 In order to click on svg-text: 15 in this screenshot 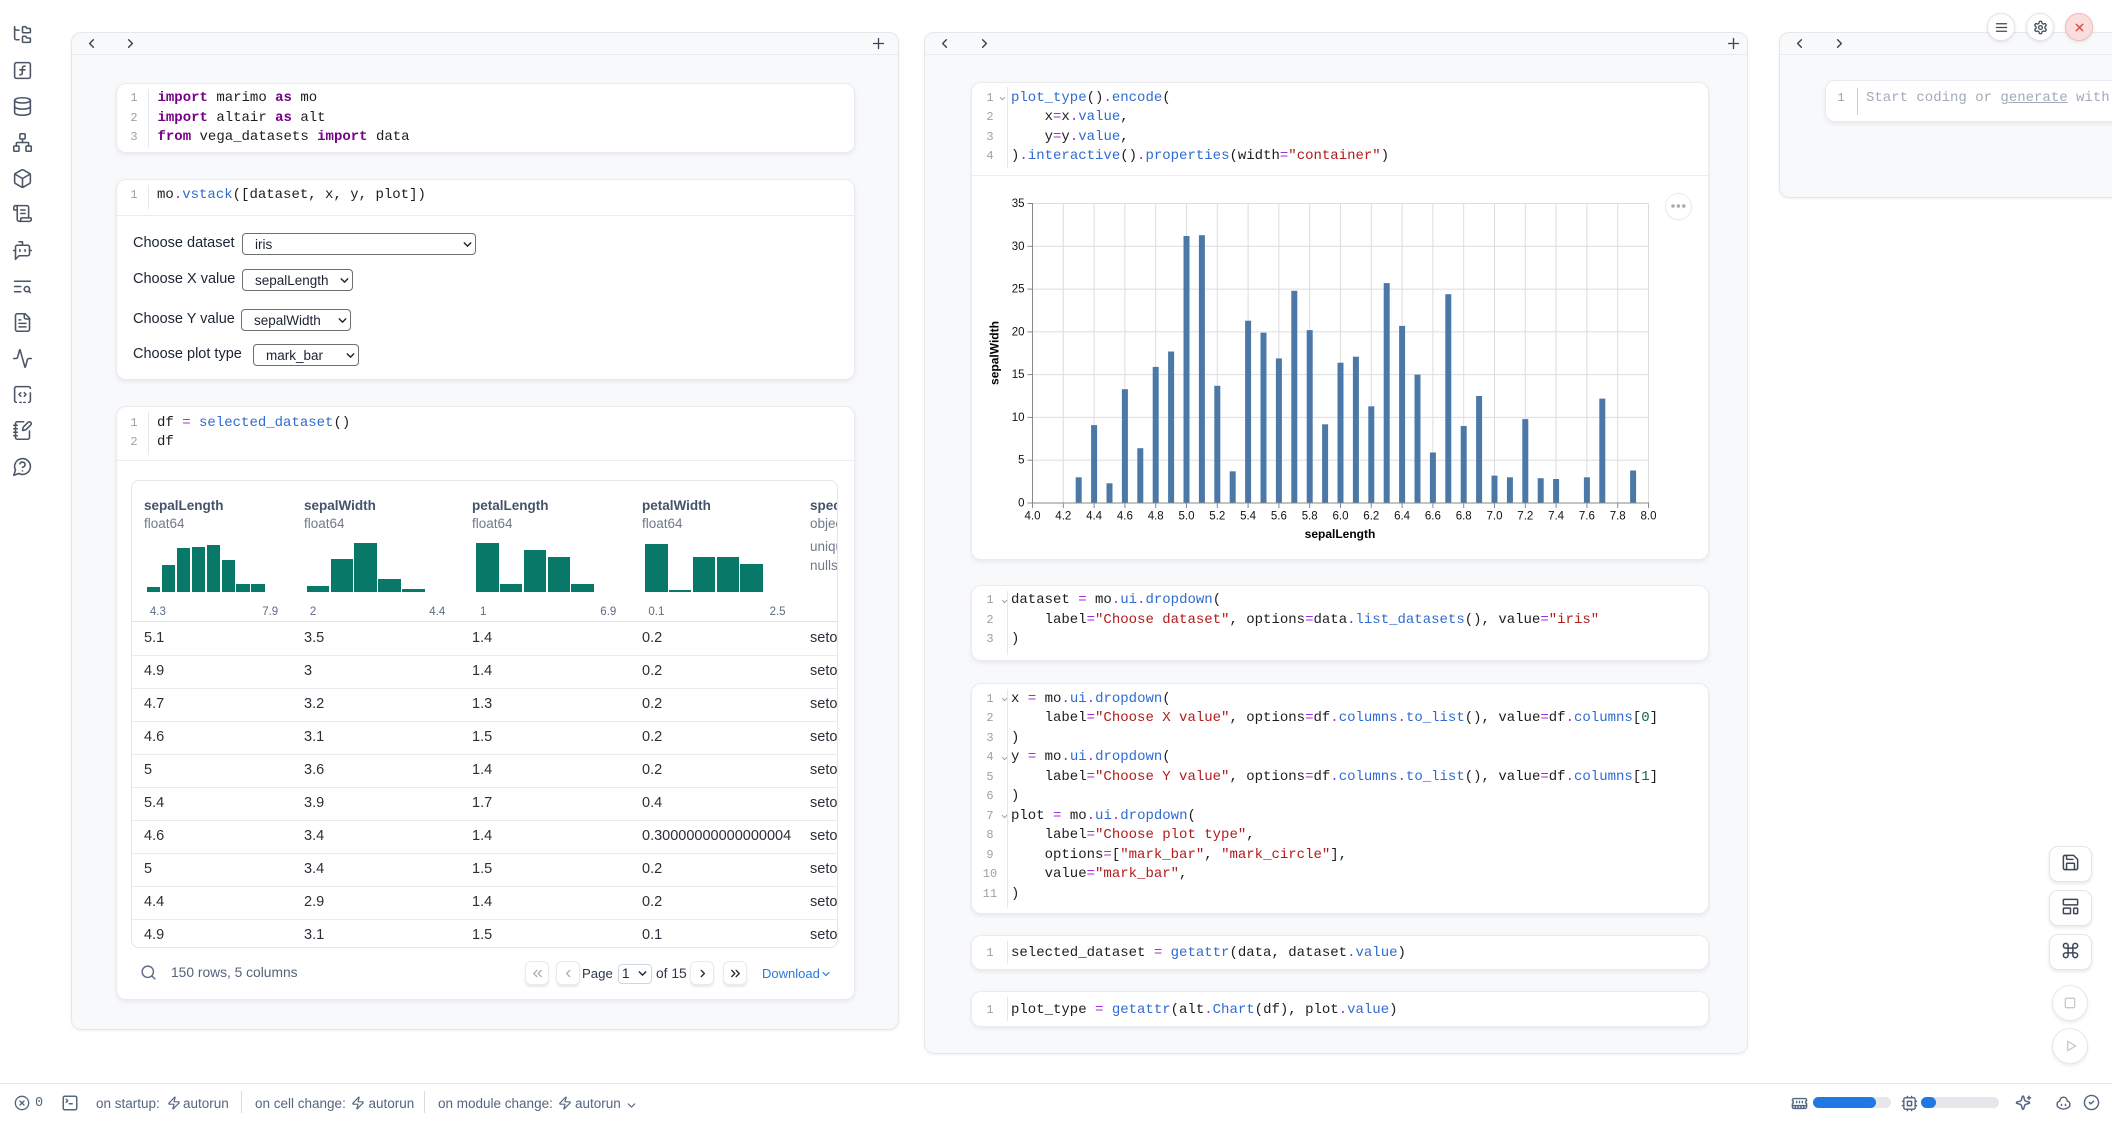, I will do `click(1018, 375)`.